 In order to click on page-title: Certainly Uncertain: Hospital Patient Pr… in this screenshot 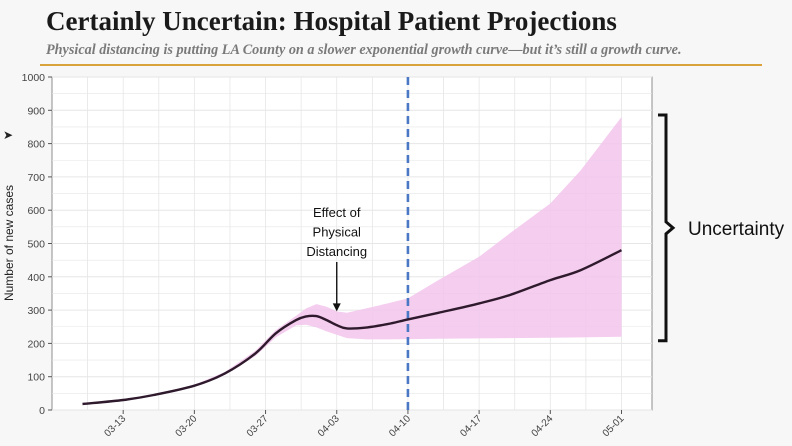, I will do `click(331, 21)`.